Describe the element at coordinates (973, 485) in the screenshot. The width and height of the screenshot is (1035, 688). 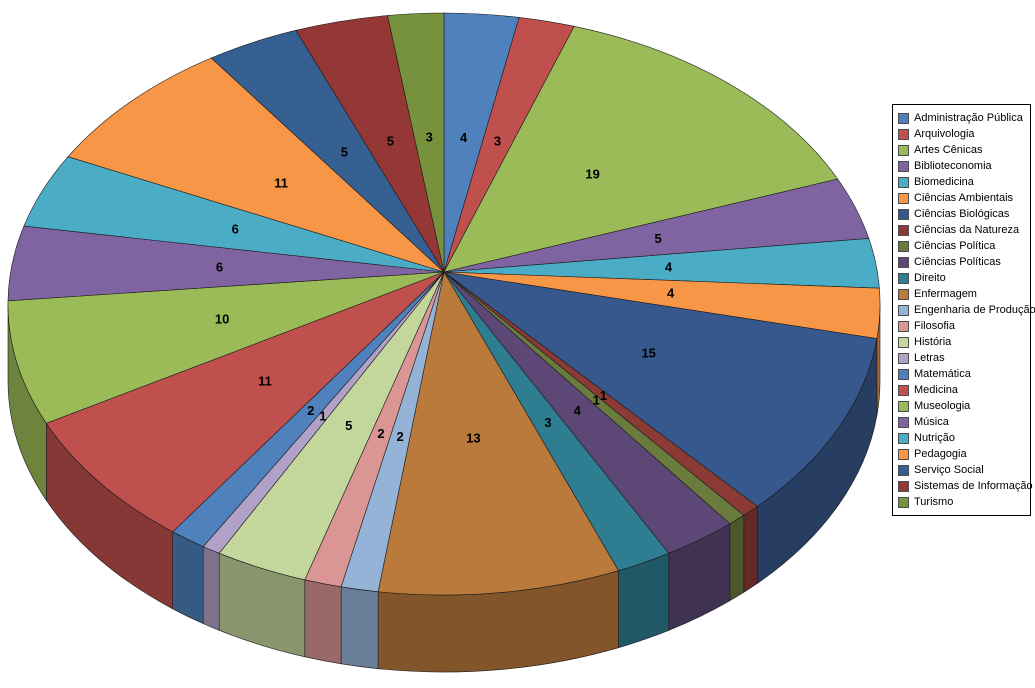
I see `legend-label: Sistemas de Informação` at that location.